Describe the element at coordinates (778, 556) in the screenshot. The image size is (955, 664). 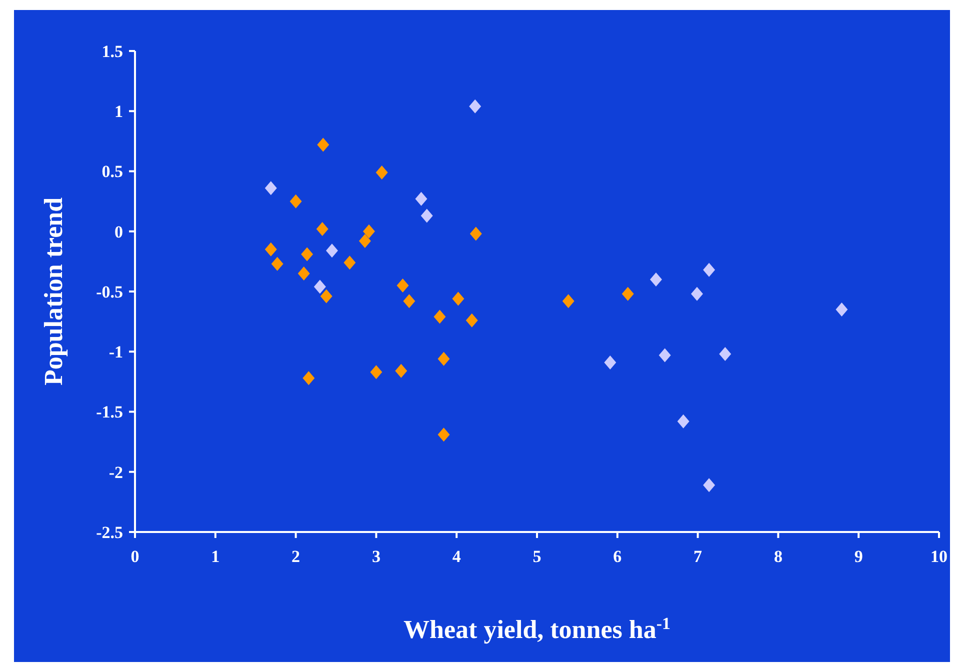
I see `x-tick-label: 8` at that location.